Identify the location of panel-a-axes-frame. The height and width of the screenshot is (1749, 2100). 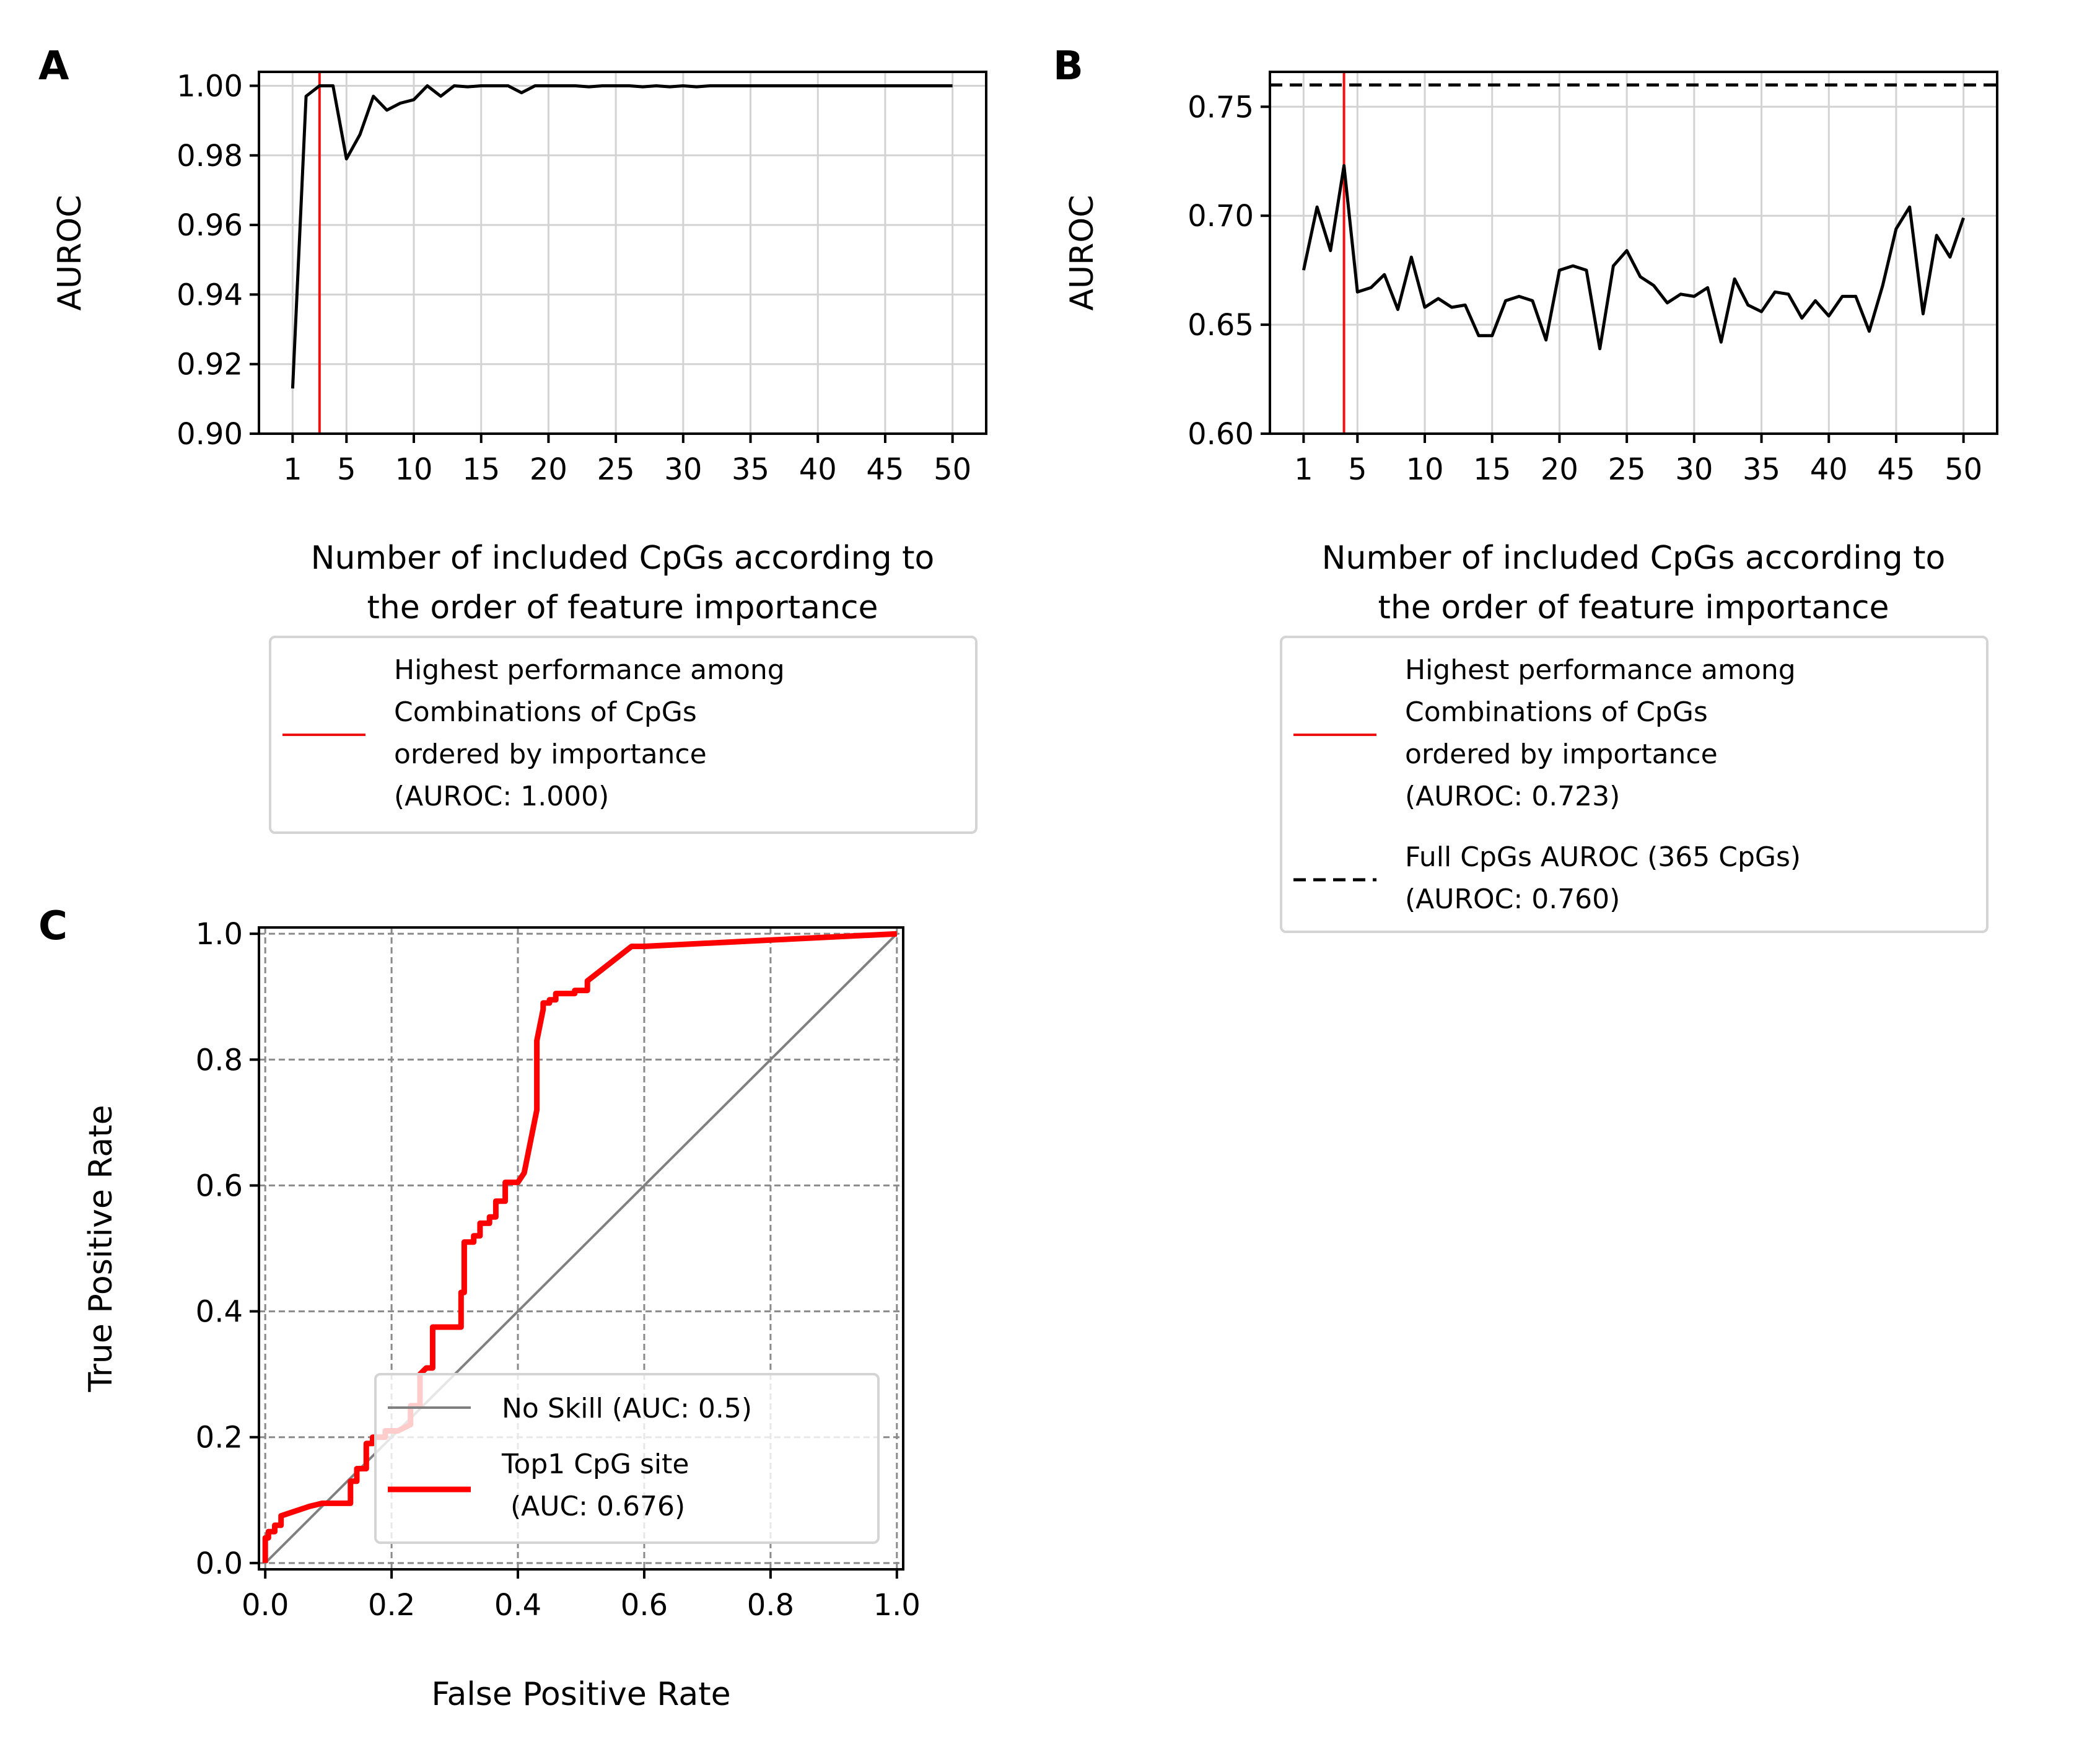
(622, 253).